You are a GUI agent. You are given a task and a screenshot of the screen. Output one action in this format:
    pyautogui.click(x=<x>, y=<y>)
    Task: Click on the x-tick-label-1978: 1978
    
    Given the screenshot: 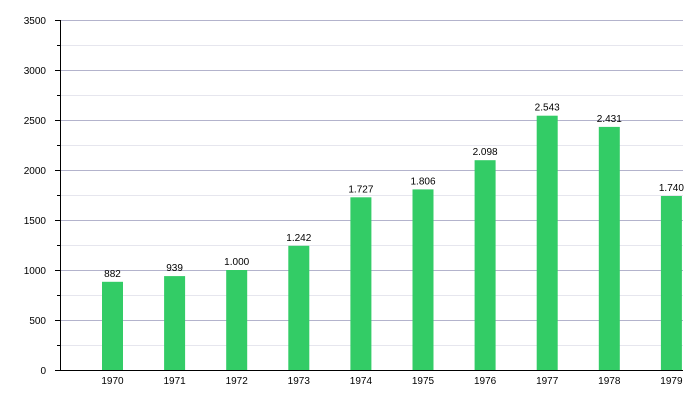 What is the action you would take?
    pyautogui.click(x=609, y=381)
    